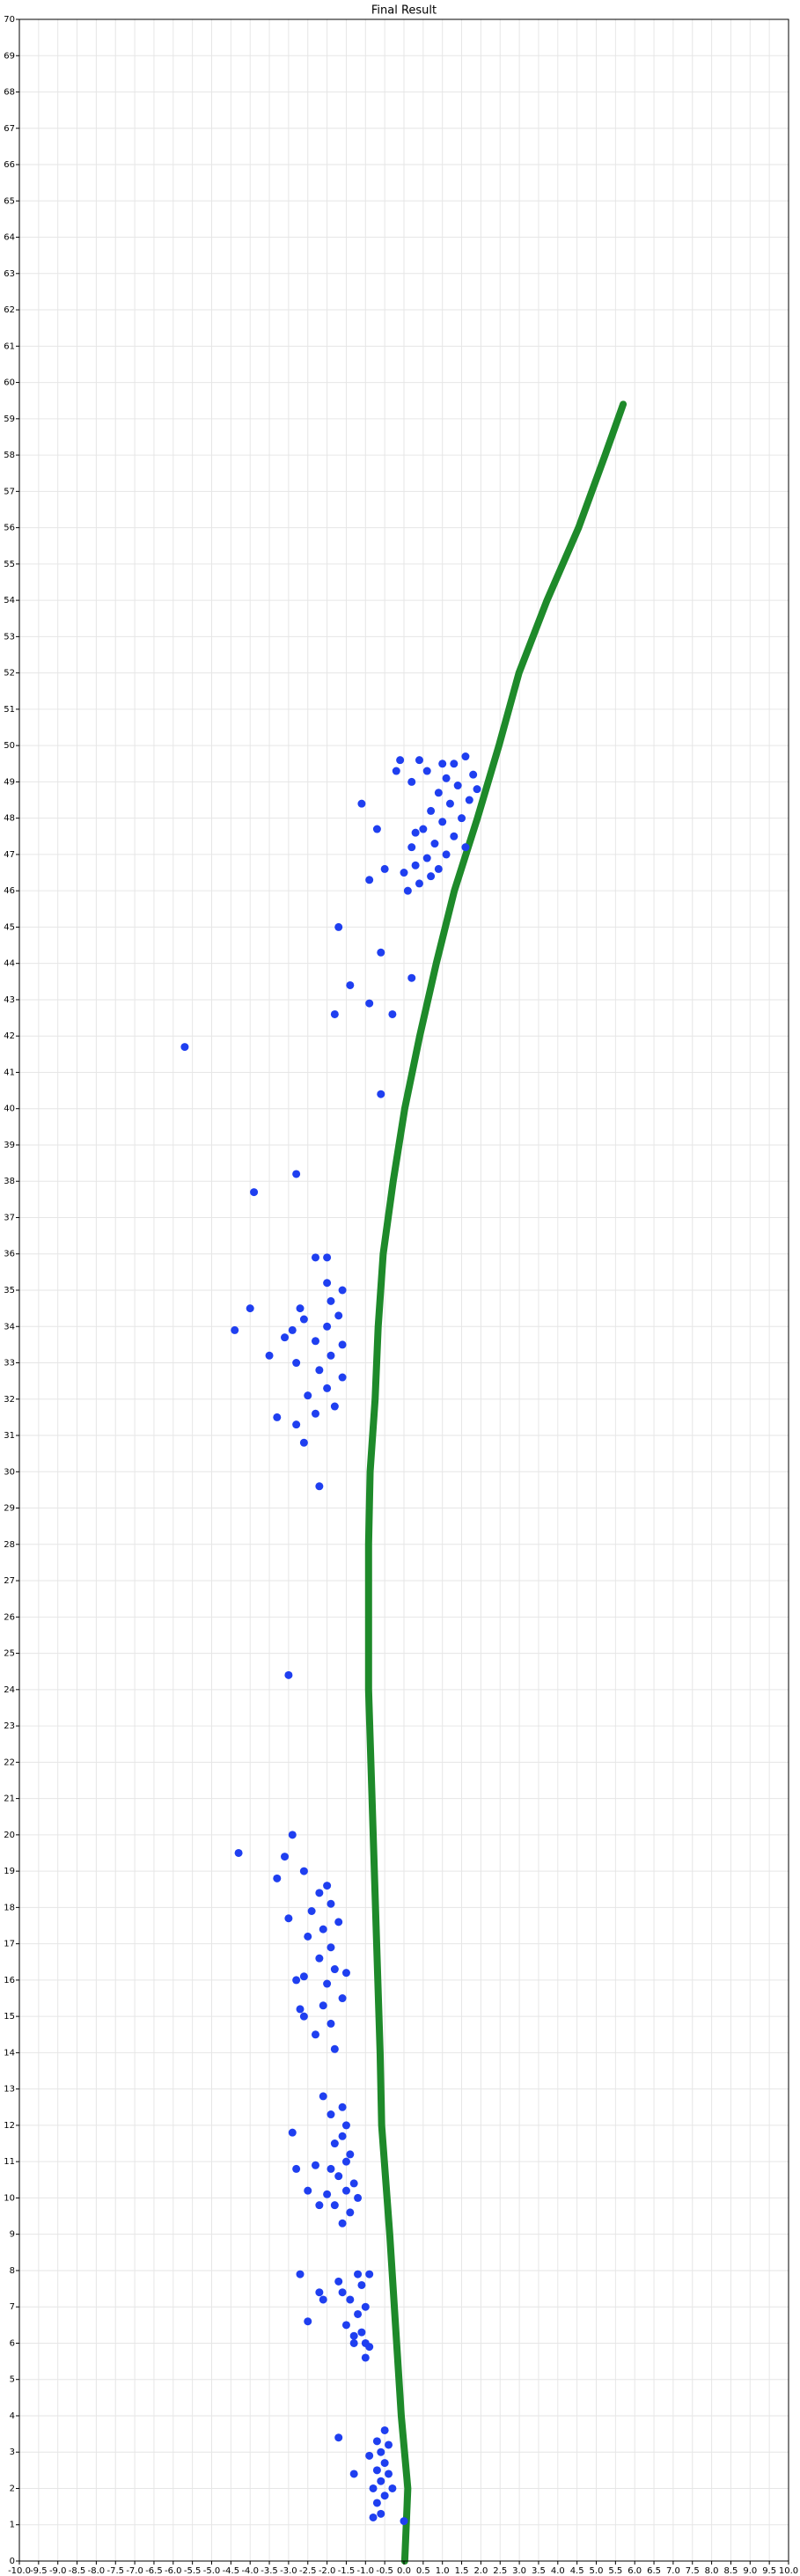 The height and width of the screenshot is (2576, 800). What do you see at coordinates (9, 2053) in the screenshot?
I see `y-tick-label: 14` at bounding box center [9, 2053].